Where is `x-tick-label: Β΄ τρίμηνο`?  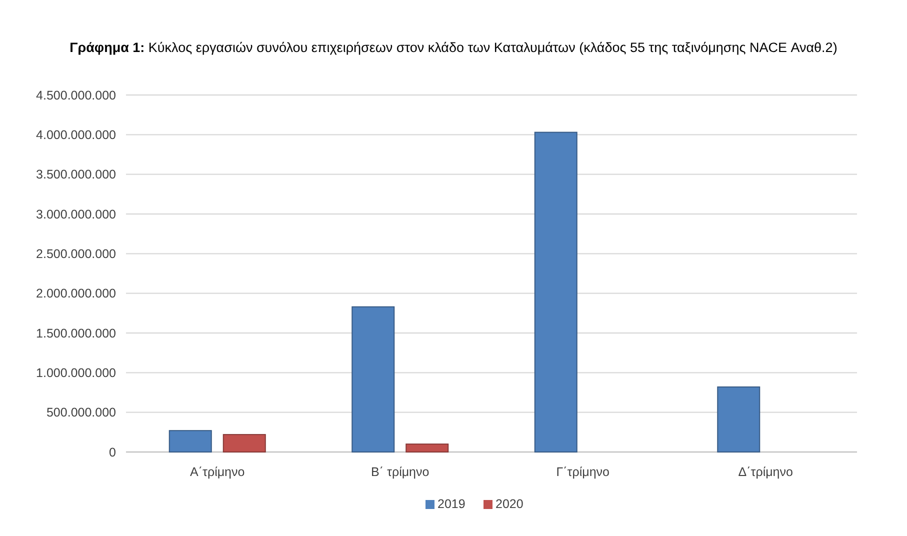 x-tick-label: Β΄ τρίμηνο is located at coordinates (400, 472).